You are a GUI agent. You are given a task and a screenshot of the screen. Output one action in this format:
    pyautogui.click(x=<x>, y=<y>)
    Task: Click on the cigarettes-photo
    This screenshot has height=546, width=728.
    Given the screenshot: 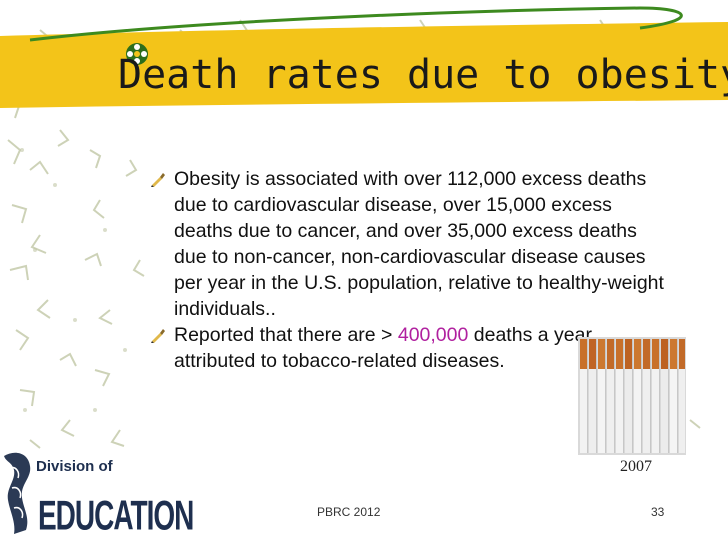 What is the action you would take?
    pyautogui.click(x=632, y=396)
    